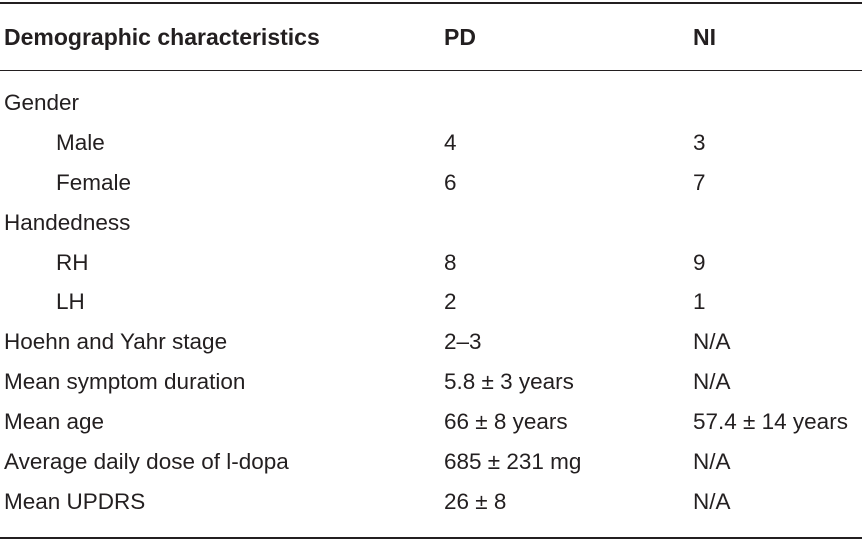  What do you see at coordinates (506, 422) in the screenshot?
I see `row-pd-value: 66 ± 8 years` at bounding box center [506, 422].